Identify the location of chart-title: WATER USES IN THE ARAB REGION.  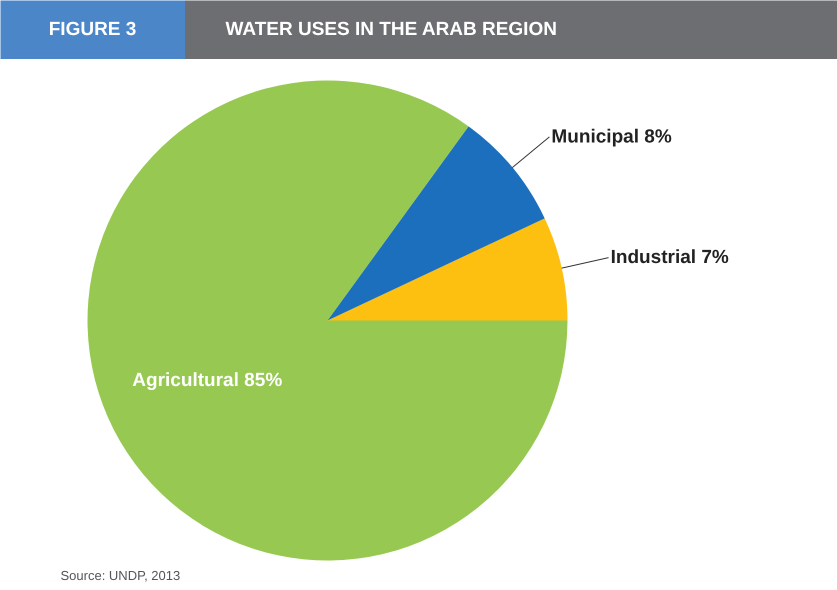
(391, 29).